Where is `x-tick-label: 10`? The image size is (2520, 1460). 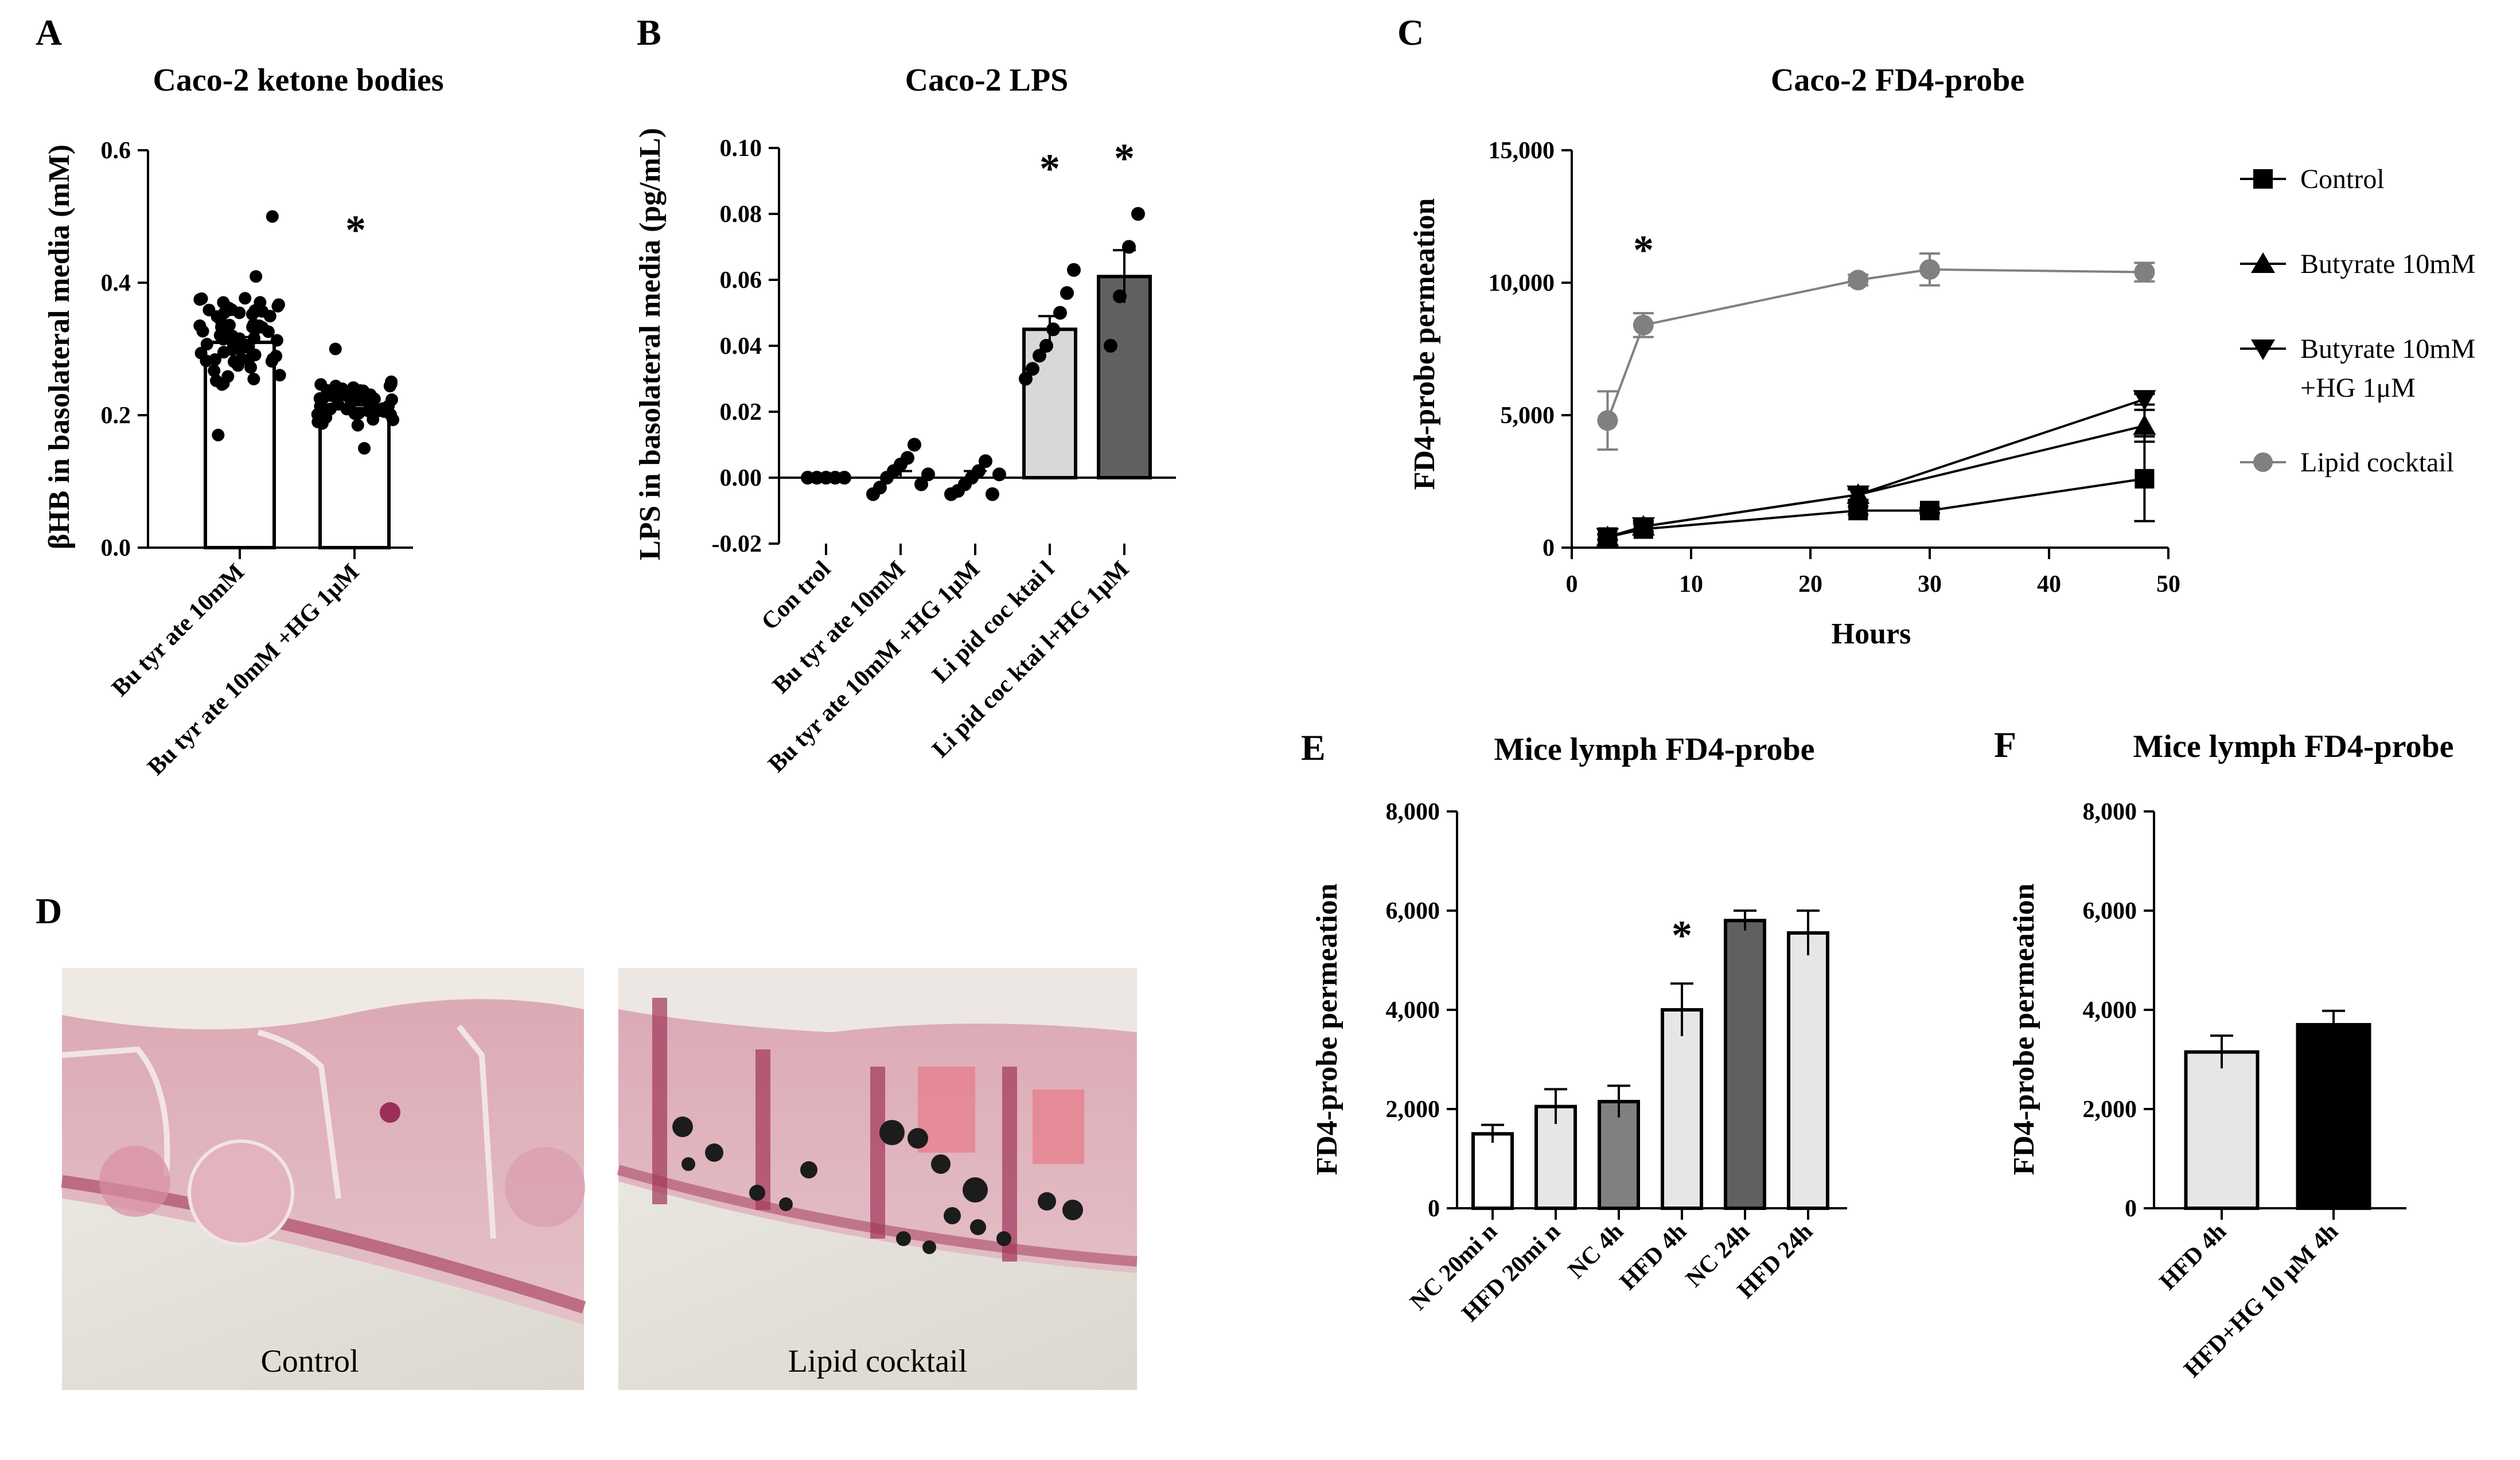
x-tick-label: 10 is located at coordinates (1691, 584).